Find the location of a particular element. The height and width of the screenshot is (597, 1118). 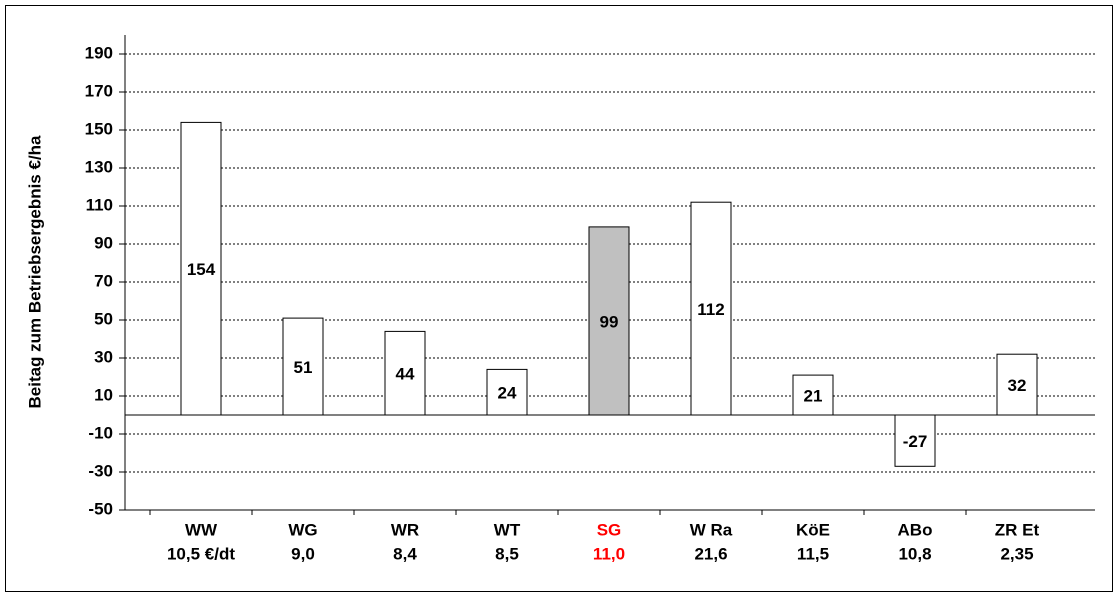

x-tick-sublabel: 21,6 is located at coordinates (710, 553).